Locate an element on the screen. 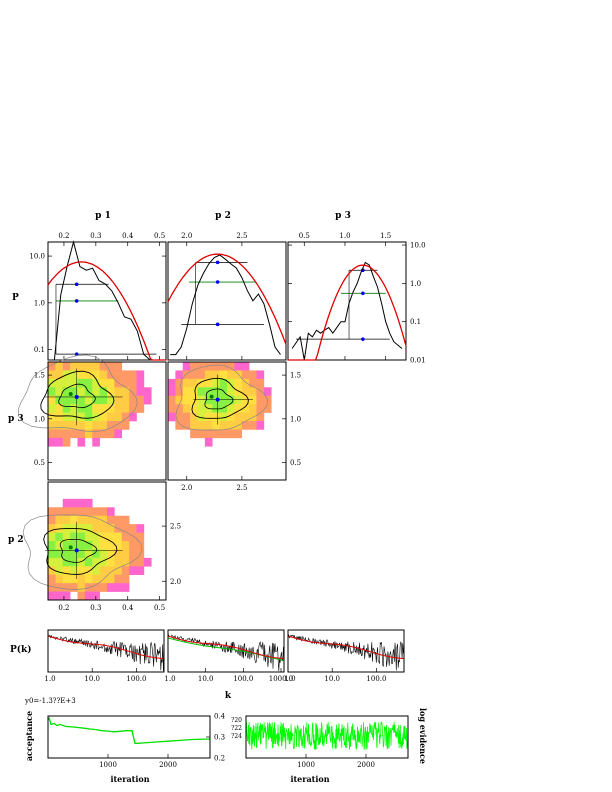 Image resolution: width=612 pixels, height=792 pixels. probability-contour is located at coordinates (221, 397).